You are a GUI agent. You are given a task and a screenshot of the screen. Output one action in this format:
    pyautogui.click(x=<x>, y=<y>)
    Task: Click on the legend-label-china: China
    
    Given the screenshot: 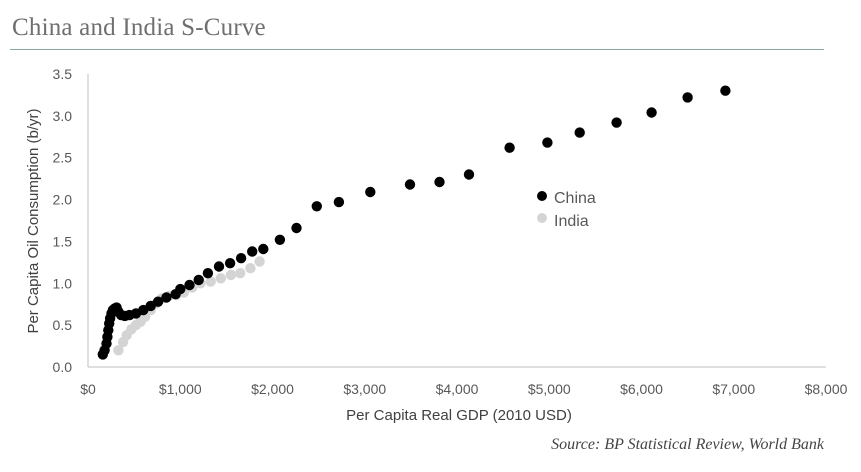 What is the action you would take?
    pyautogui.click(x=575, y=198)
    